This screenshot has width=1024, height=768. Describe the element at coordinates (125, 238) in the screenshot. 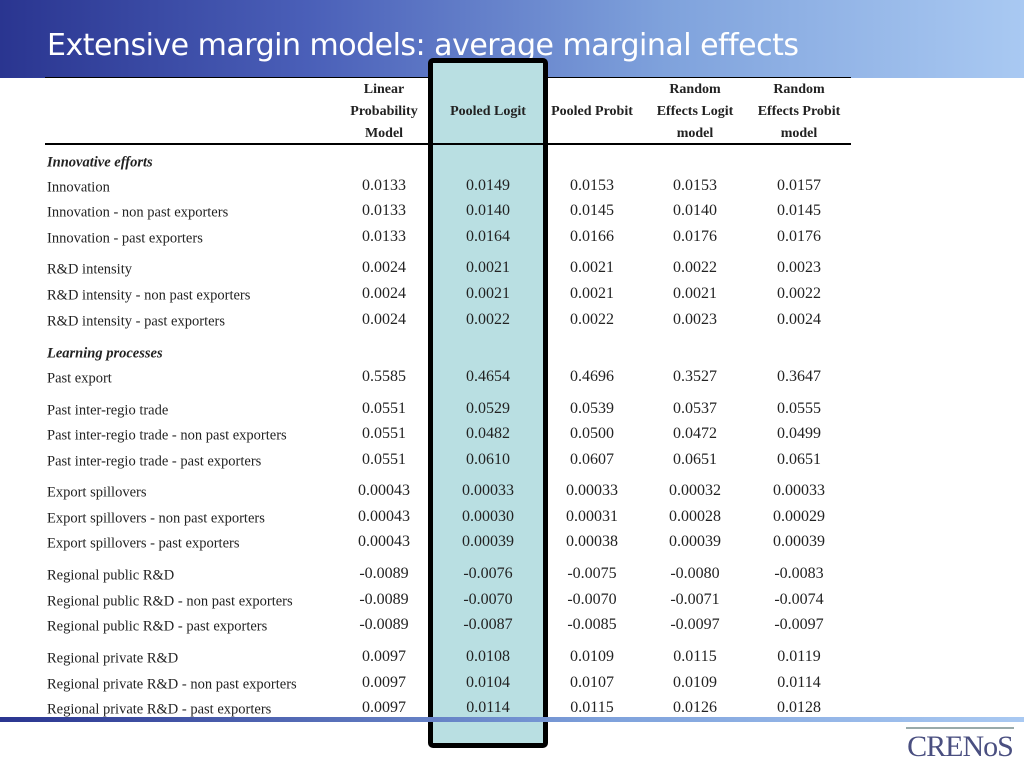

I see `row-label: Innovation - past exporters` at that location.